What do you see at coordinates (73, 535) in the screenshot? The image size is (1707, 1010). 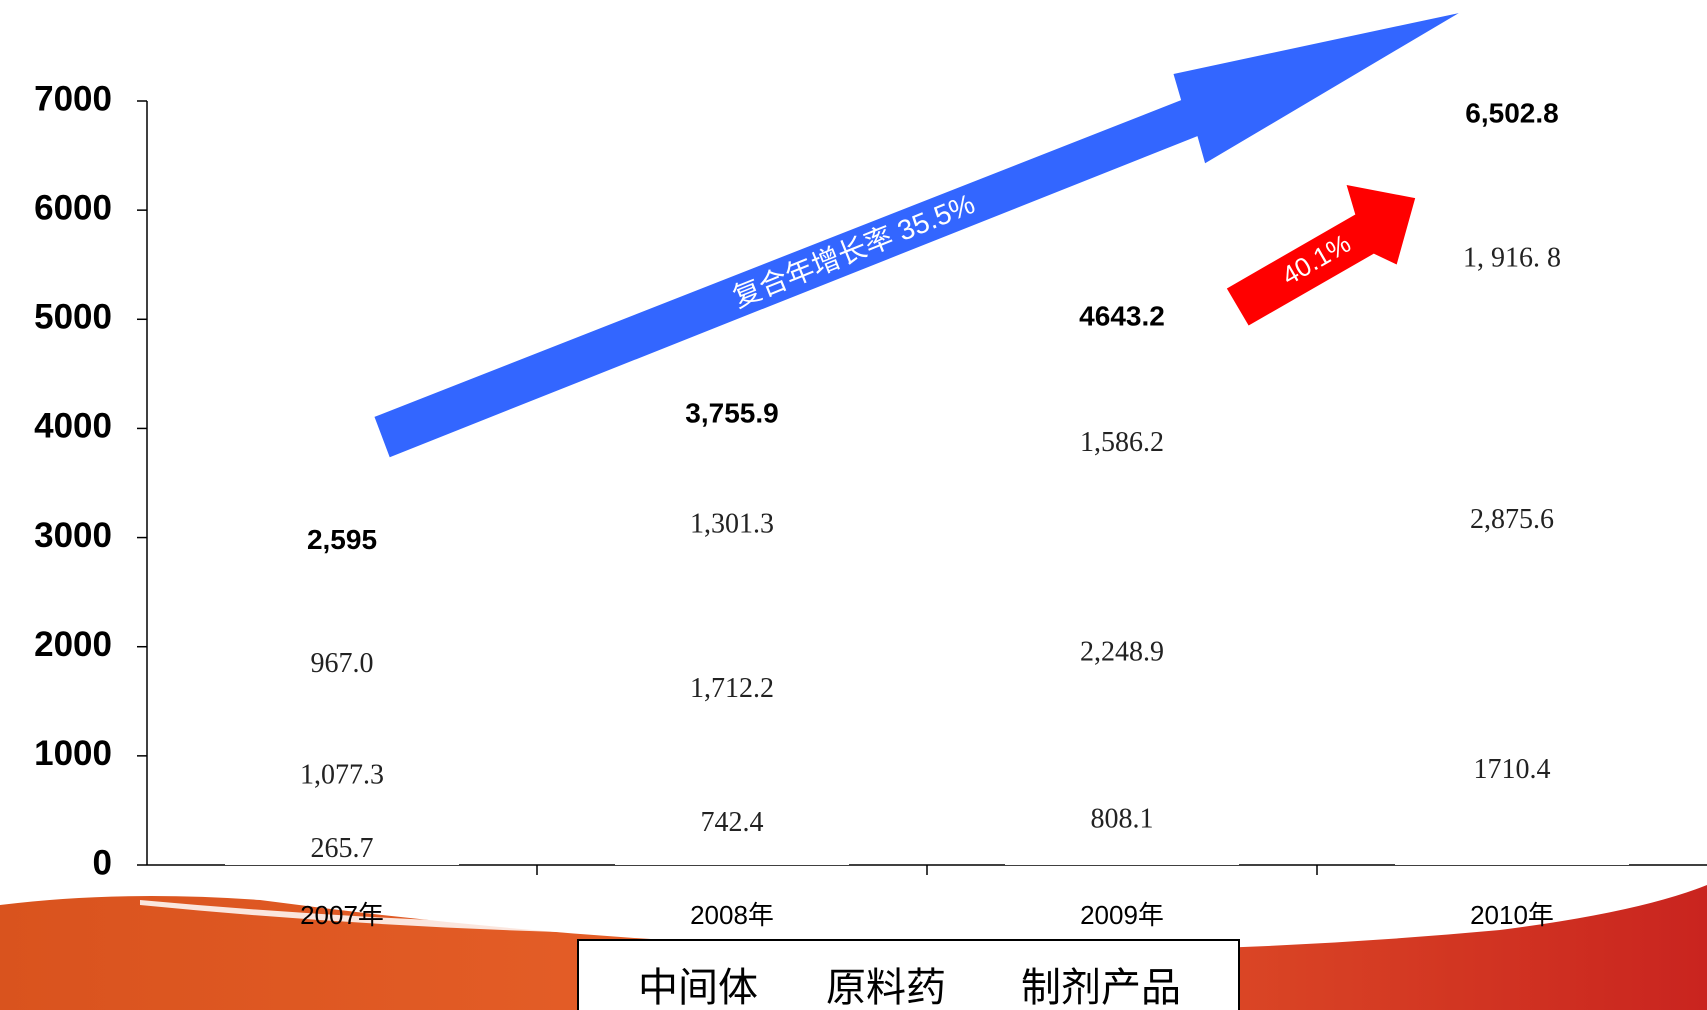 I see `y-tick-label: 3000` at bounding box center [73, 535].